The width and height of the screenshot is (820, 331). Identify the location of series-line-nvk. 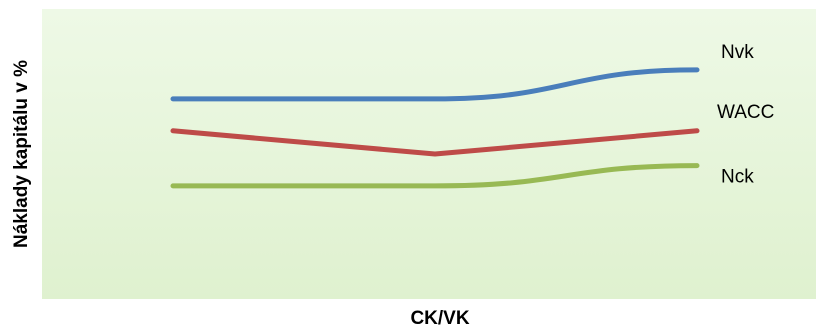
(435, 84).